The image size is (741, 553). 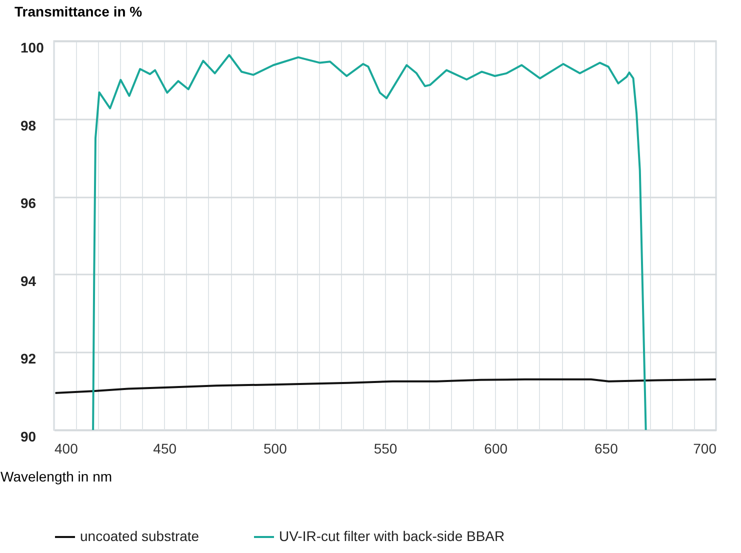 What do you see at coordinates (705, 448) in the screenshot?
I see `x-tick-label: 700` at bounding box center [705, 448].